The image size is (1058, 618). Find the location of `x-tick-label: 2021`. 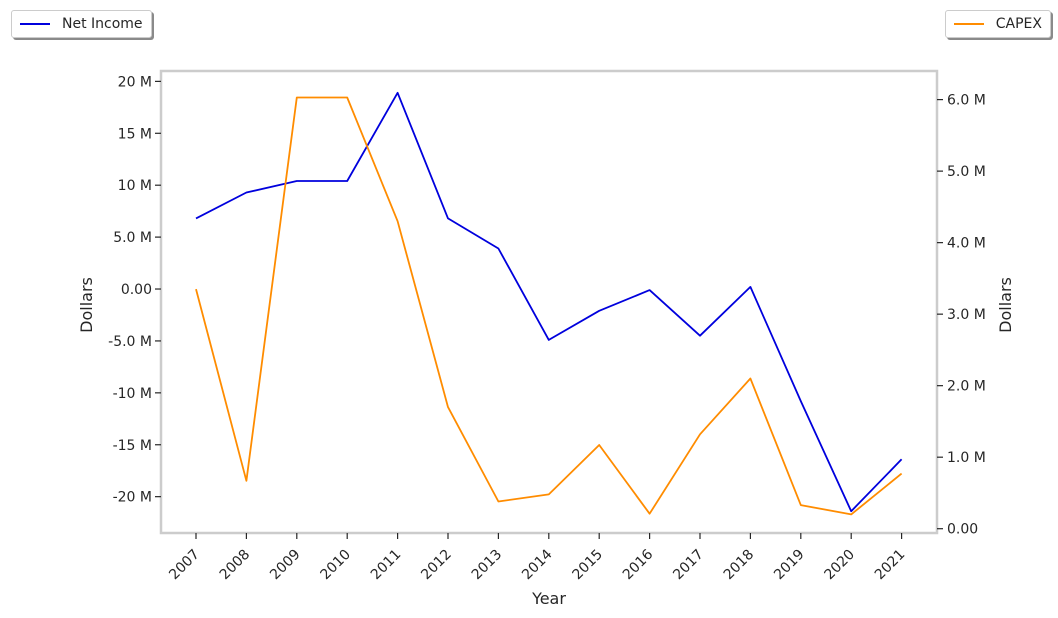

x-tick-label: 2021 is located at coordinates (890, 565).